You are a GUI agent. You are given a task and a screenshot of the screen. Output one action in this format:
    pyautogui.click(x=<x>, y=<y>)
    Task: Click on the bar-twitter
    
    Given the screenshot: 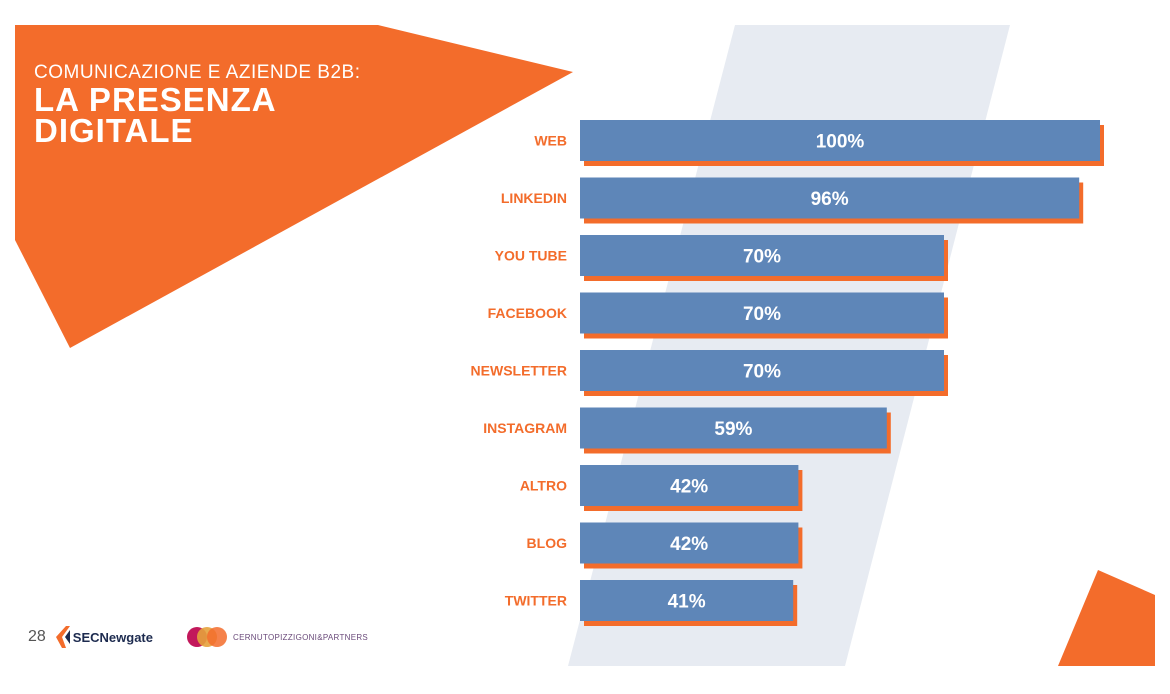 What is the action you would take?
    pyautogui.click(x=687, y=600)
    